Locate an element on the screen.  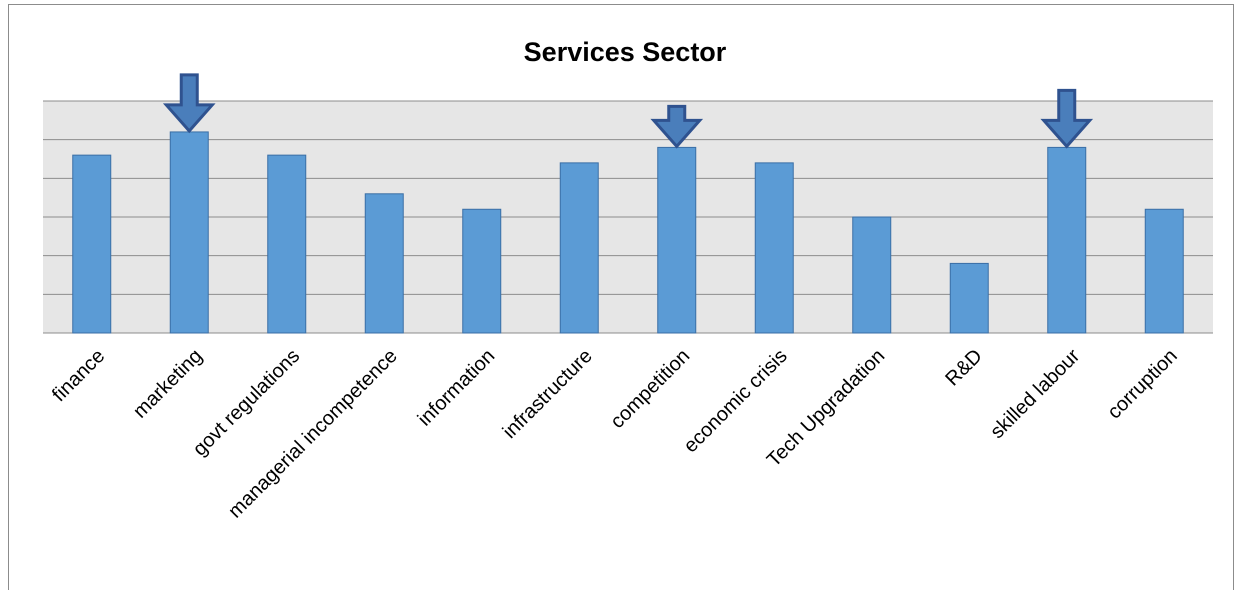
x-tick-label: corruption is located at coordinates (1142, 384).